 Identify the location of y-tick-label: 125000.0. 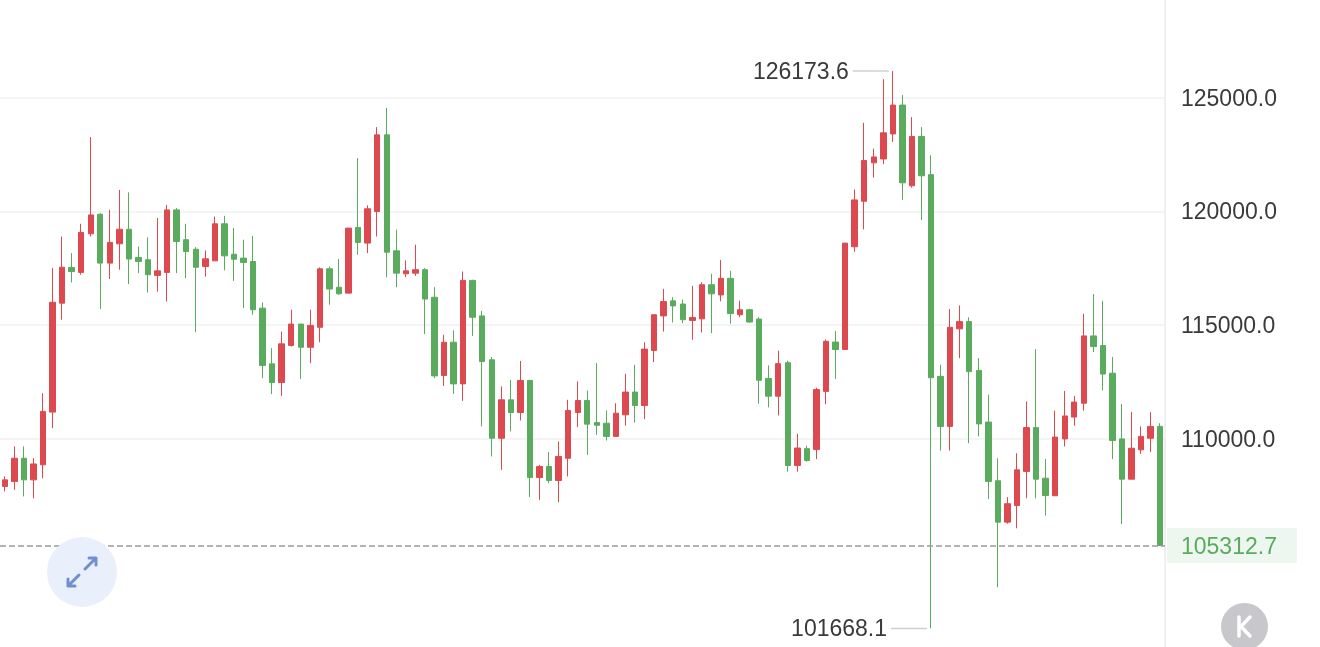
(1229, 97).